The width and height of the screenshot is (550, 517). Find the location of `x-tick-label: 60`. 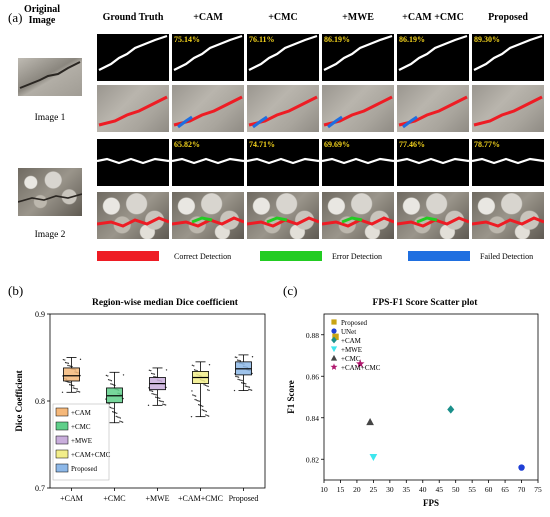

x-tick-label: 60 is located at coordinates (489, 489).